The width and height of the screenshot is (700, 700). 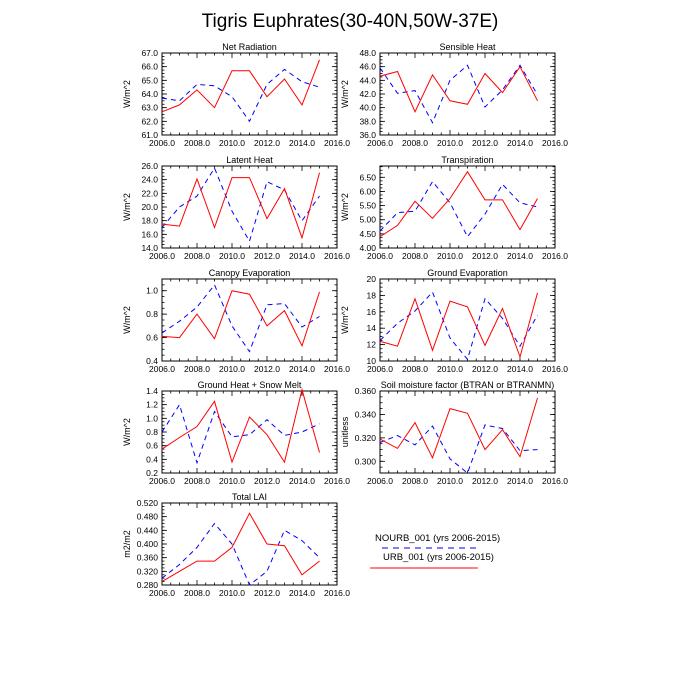 I want to click on y-tick-label: 14, so click(x=372, y=328).